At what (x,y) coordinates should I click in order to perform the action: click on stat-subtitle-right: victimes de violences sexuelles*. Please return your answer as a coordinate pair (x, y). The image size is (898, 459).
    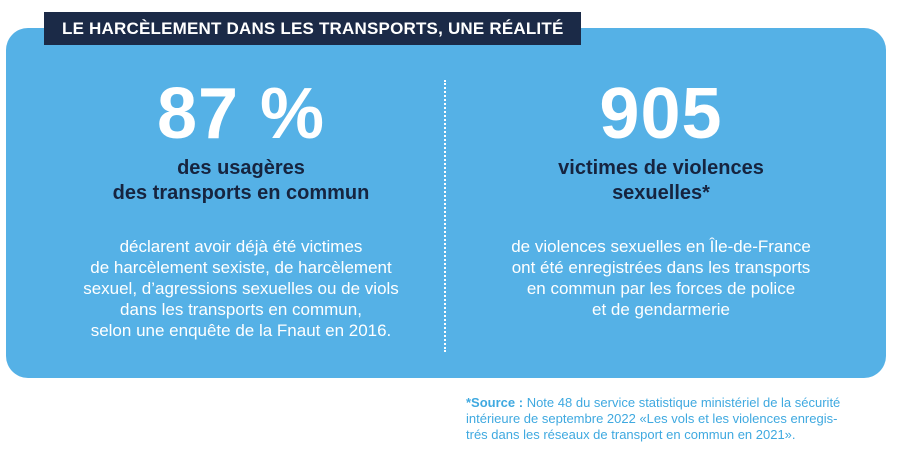
    Looking at the image, I should click on (661, 181).